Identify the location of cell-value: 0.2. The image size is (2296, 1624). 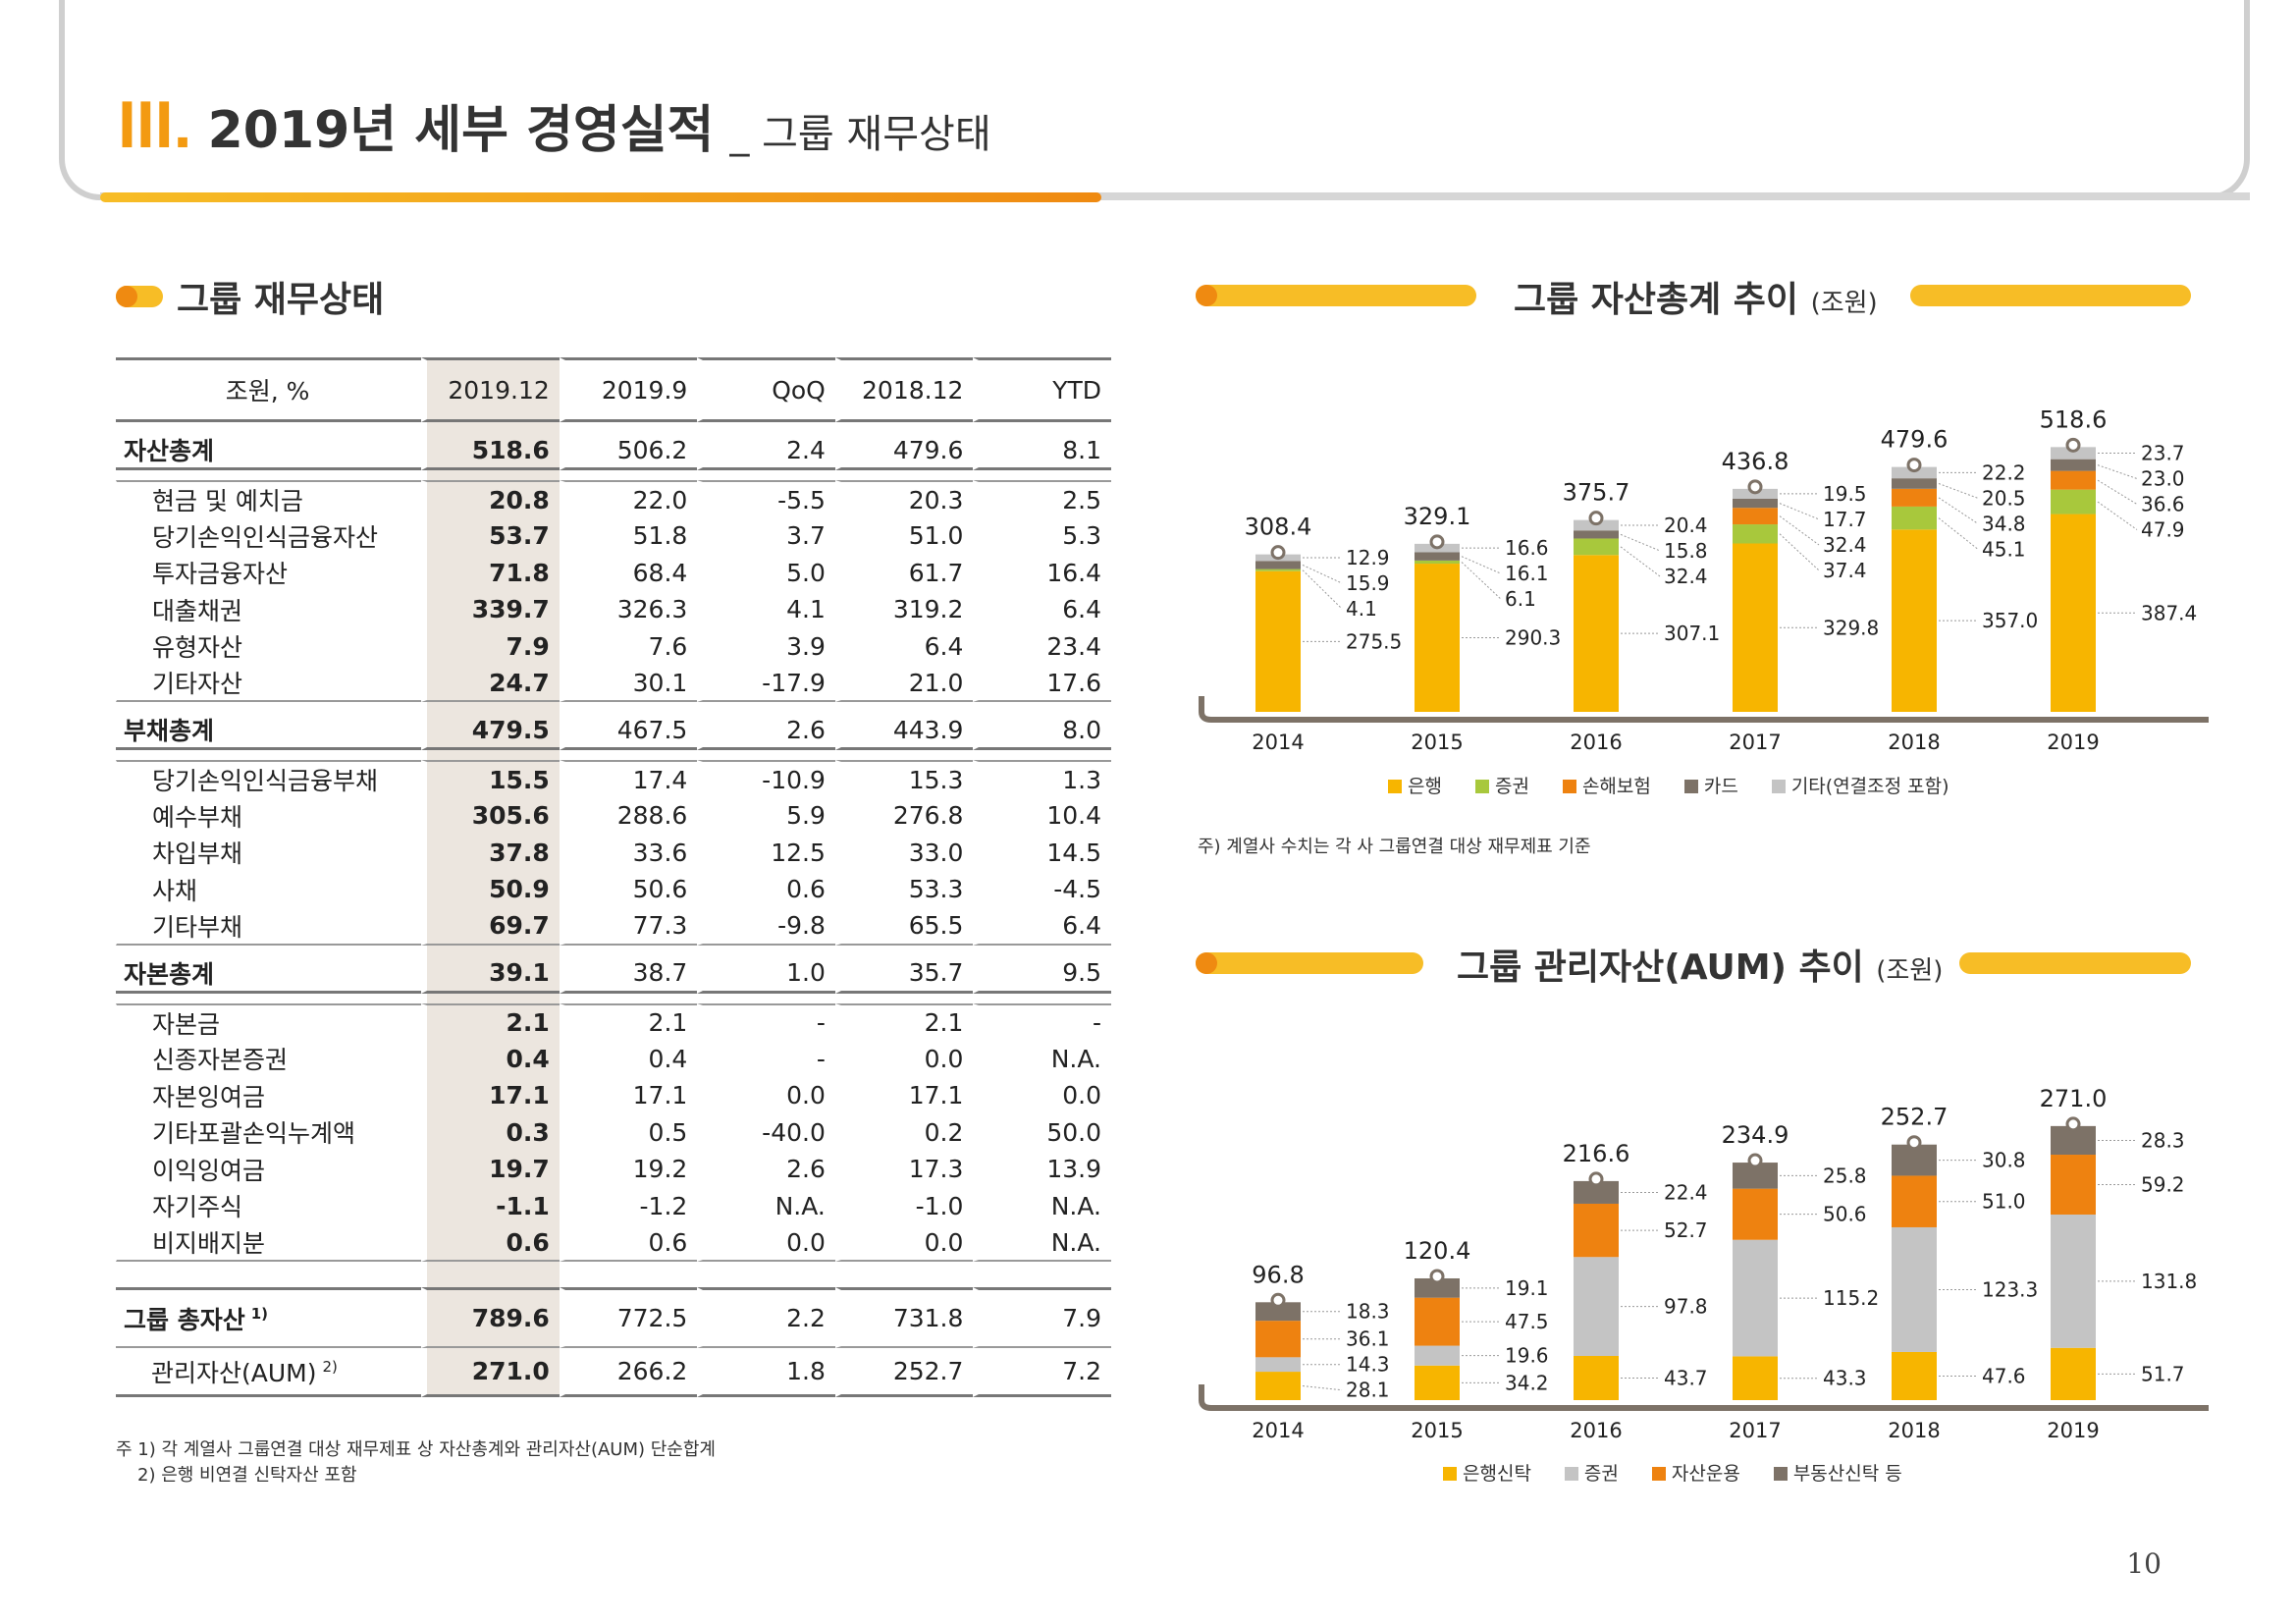
(904, 1132).